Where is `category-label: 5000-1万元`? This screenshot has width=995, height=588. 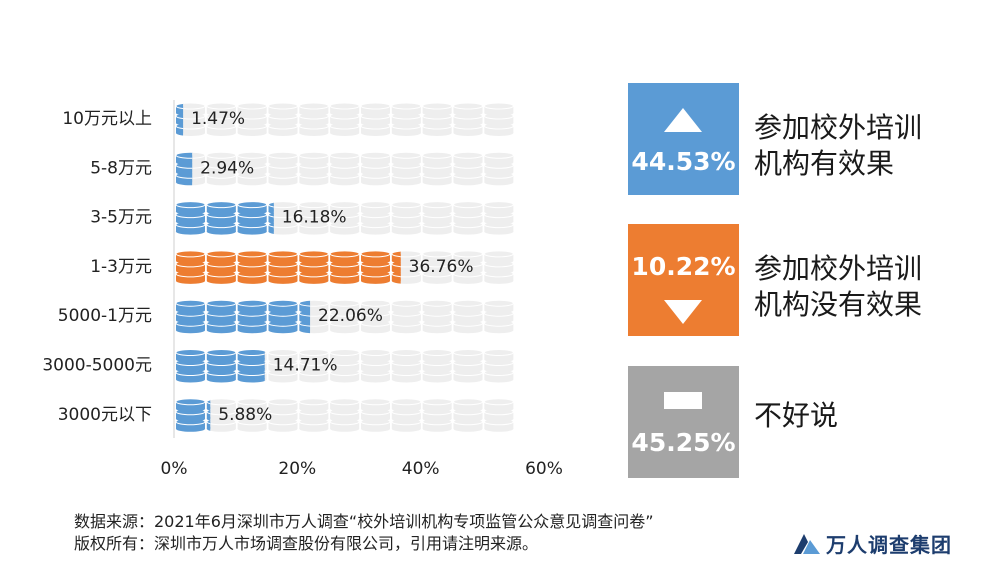
category-label: 5000-1万元 is located at coordinates (105, 316).